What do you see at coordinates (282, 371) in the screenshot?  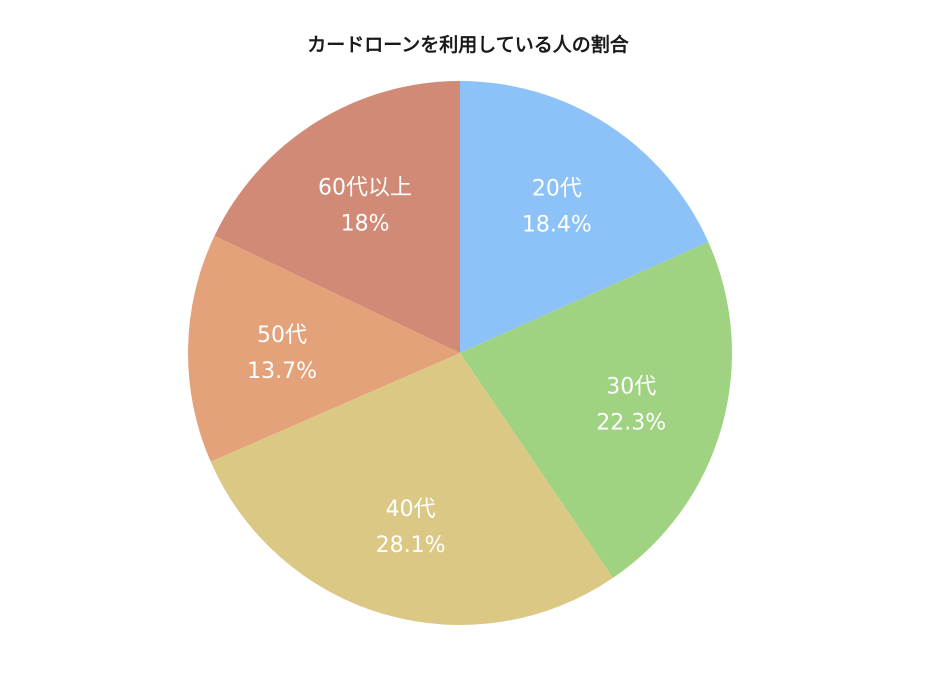 I see `slice-value-3: 13.7%` at bounding box center [282, 371].